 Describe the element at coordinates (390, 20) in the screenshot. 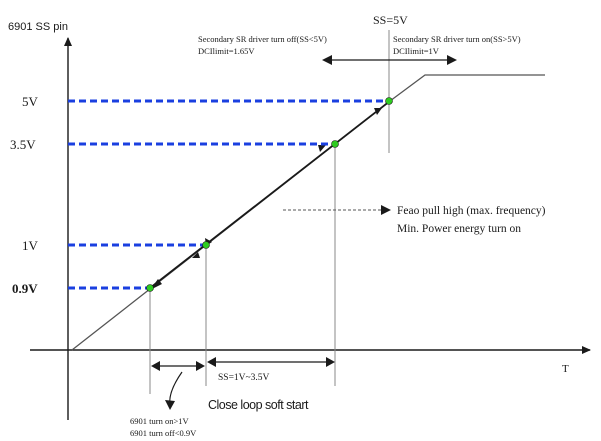

I see `ss5-label: SS=5V` at that location.